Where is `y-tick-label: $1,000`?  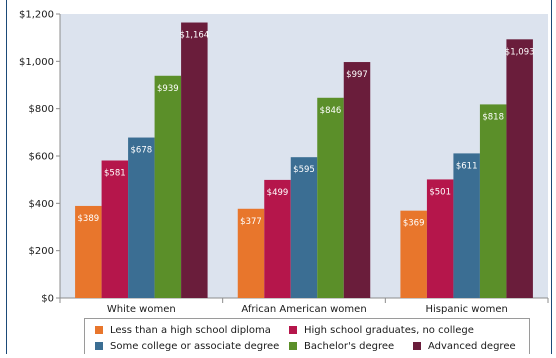
y-tick-label: $1,000 is located at coordinates (36, 62).